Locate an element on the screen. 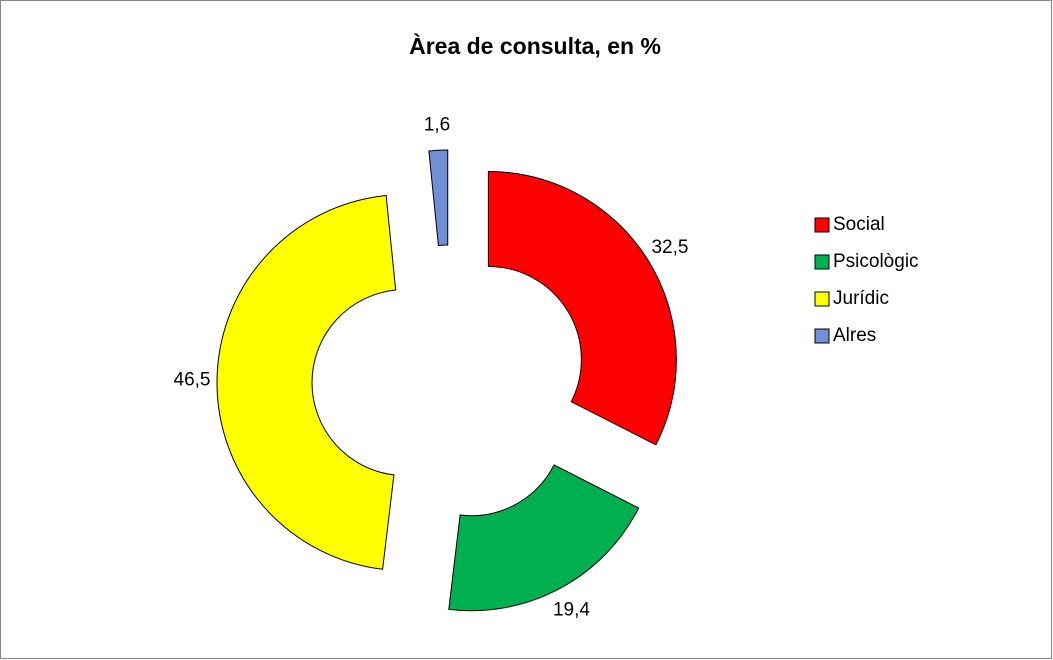 This screenshot has width=1053, height=660. legend-label: Psicològic is located at coordinates (876, 261).